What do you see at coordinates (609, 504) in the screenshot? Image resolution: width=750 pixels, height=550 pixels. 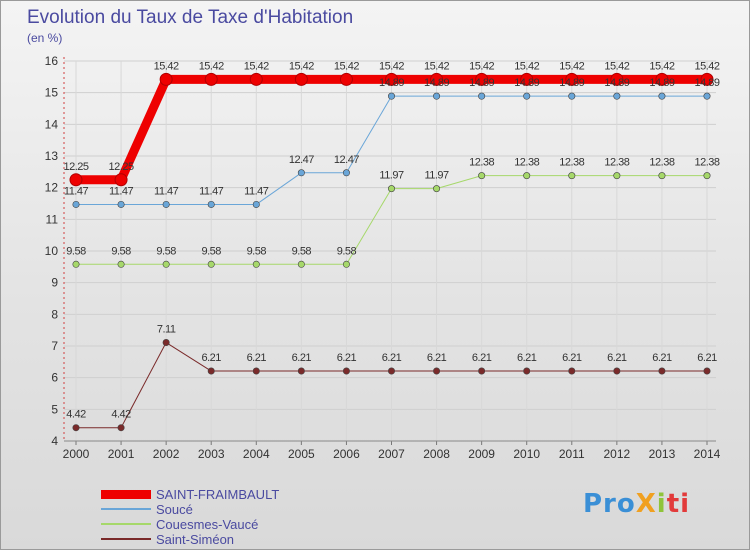 I see `logo-part-pro: Pro` at bounding box center [609, 504].